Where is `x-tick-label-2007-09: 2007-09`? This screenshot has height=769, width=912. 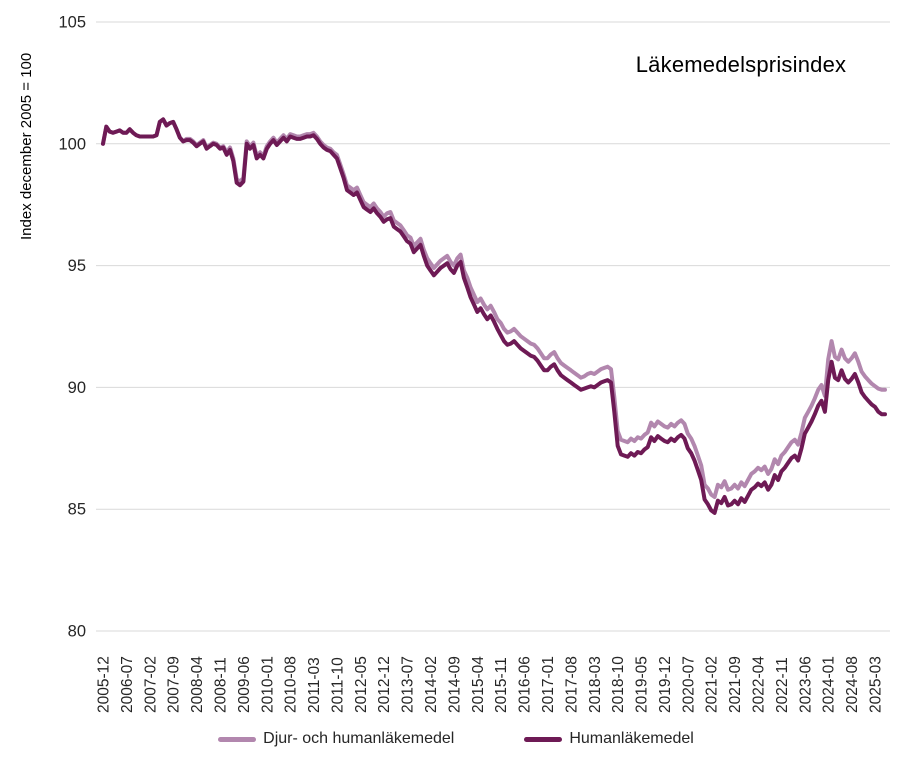
x-tick-label-2007-09: 2007-09 is located at coordinates (174, 684).